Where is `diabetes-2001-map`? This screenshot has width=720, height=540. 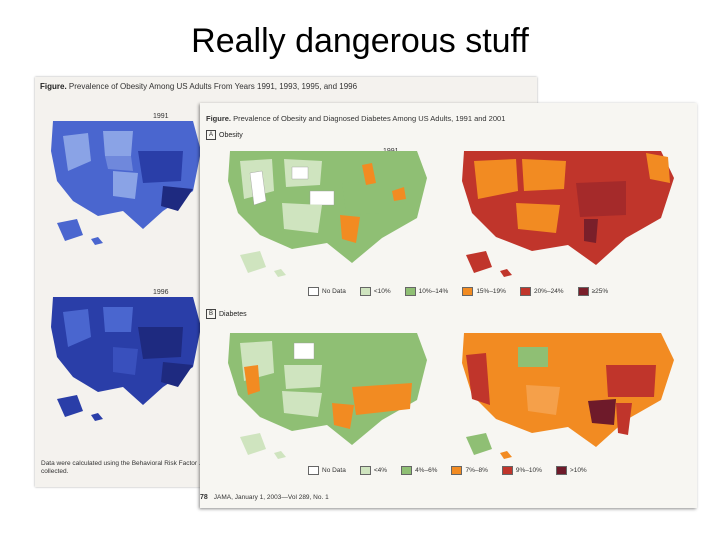 diabetes-2001-map is located at coordinates (568, 396).